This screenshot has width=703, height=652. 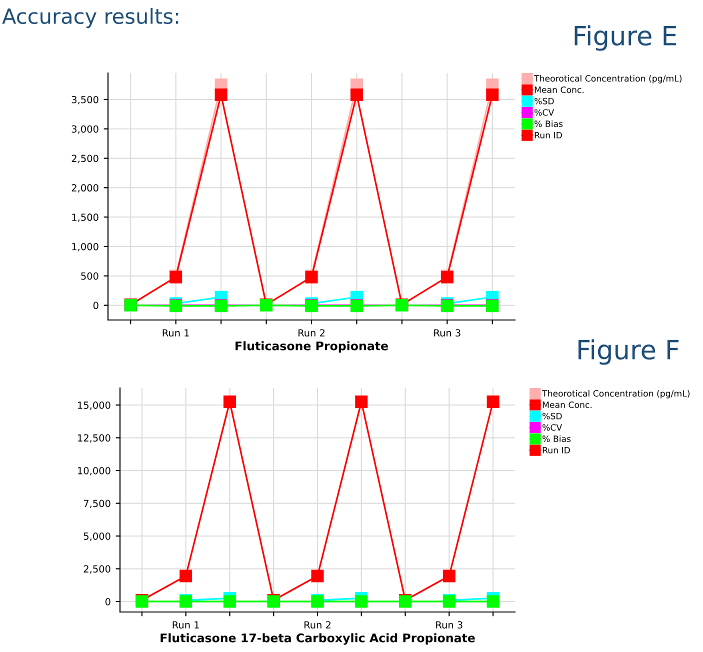 What do you see at coordinates (625, 38) in the screenshot?
I see `text: Figure E` at bounding box center [625, 38].